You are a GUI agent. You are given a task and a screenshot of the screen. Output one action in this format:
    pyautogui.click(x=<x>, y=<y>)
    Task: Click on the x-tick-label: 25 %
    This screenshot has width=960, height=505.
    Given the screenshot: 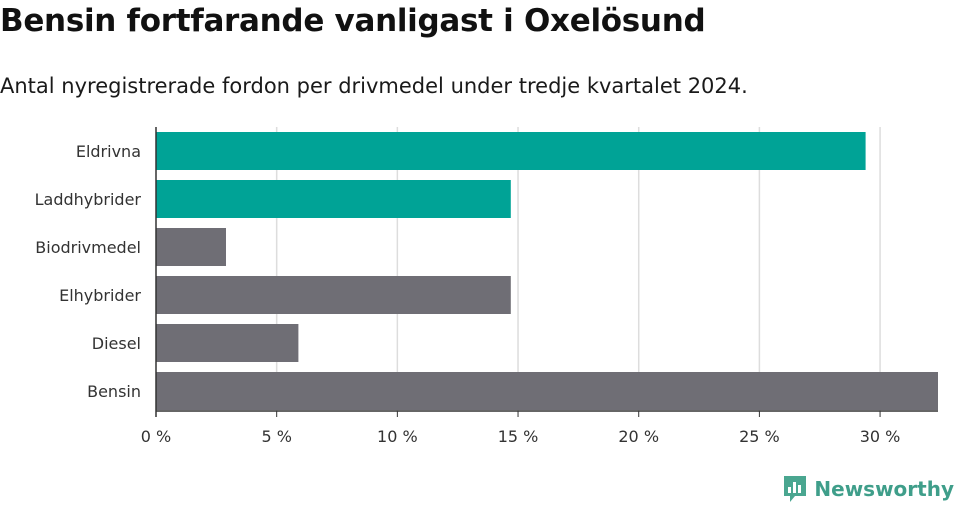 What is the action you would take?
    pyautogui.click(x=759, y=436)
    